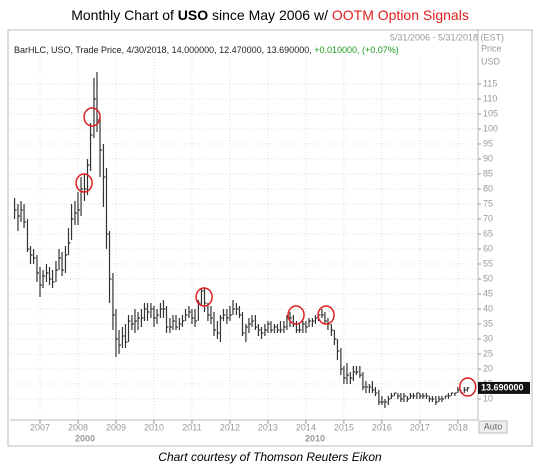 The width and height of the screenshot is (540, 474). What do you see at coordinates (488, 353) in the screenshot?
I see `y-tick-label: 25` at bounding box center [488, 353].